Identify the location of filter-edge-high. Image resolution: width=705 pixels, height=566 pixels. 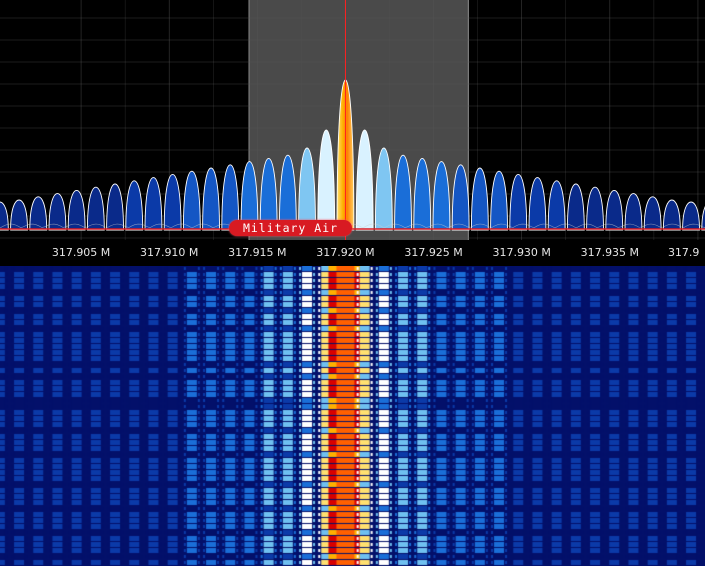
(468, 120).